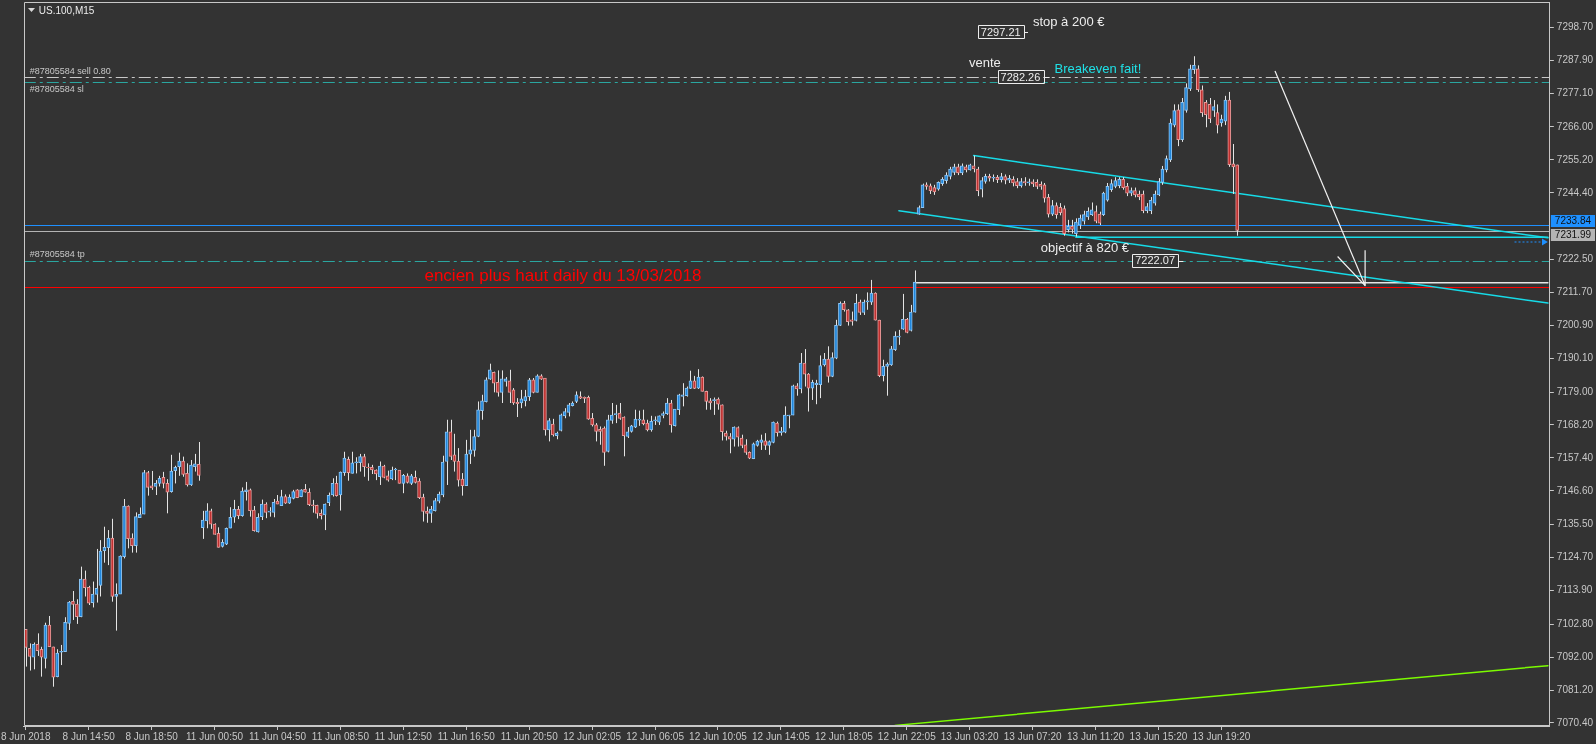 Image resolution: width=1596 pixels, height=744 pixels. What do you see at coordinates (1155, 260) in the screenshot?
I see `annotation: 7222.07` at bounding box center [1155, 260].